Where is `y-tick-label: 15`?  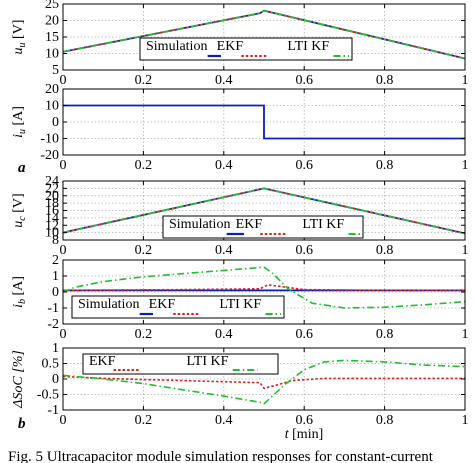 y-tick-label: 15 is located at coordinates (52, 37).